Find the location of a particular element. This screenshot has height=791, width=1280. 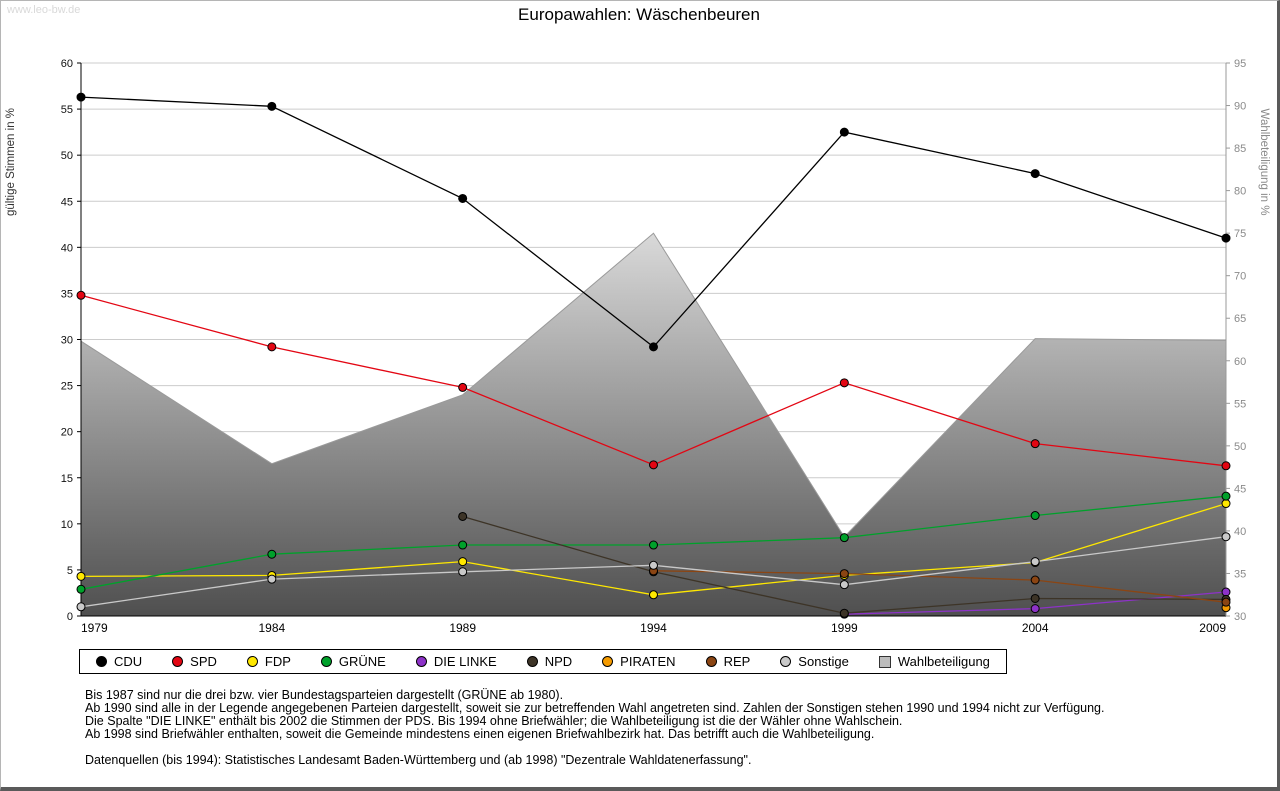

svg-text: 10 is located at coordinates (67, 525).